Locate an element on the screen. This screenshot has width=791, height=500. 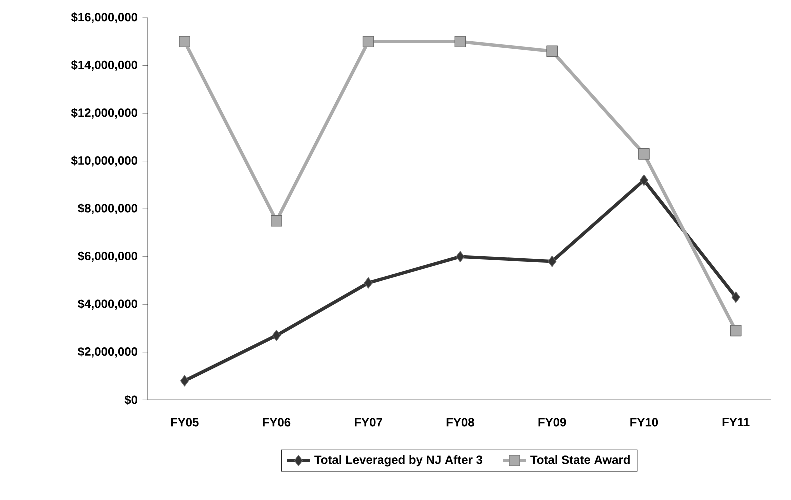
y-tick-label: $10,000,000 is located at coordinates (104, 161).